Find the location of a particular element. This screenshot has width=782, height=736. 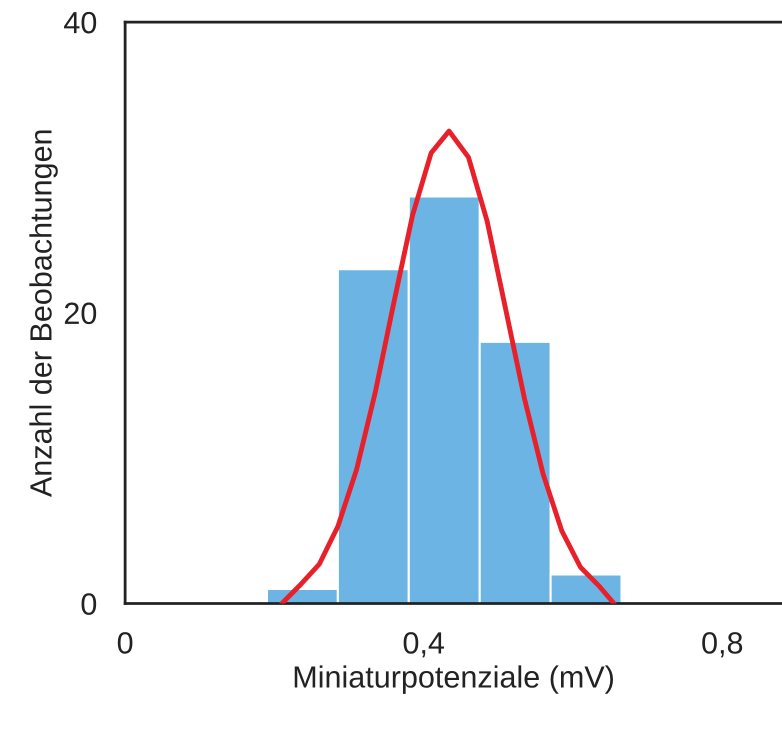

x-tick-label: 0 is located at coordinates (125, 643).